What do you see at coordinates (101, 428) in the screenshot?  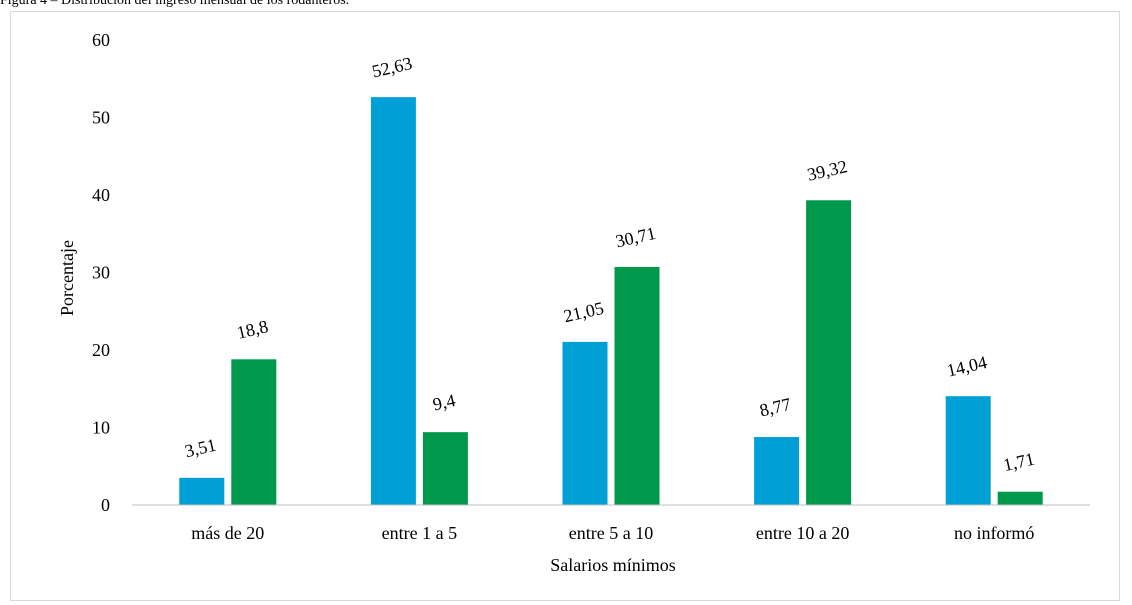 I see `y-tick-label: 10` at bounding box center [101, 428].